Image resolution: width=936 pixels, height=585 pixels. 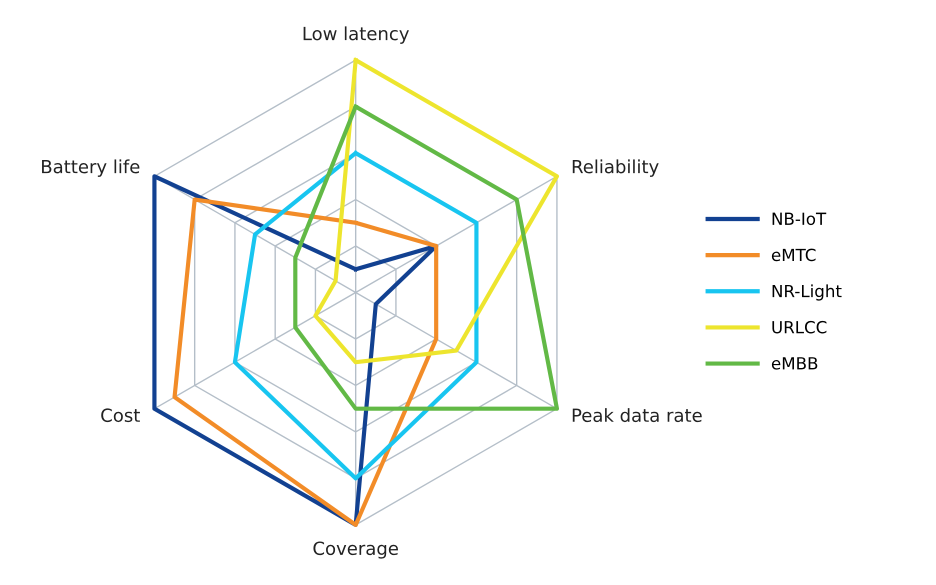 What do you see at coordinates (795, 363) in the screenshot?
I see `legend-label: eMBB` at bounding box center [795, 363].